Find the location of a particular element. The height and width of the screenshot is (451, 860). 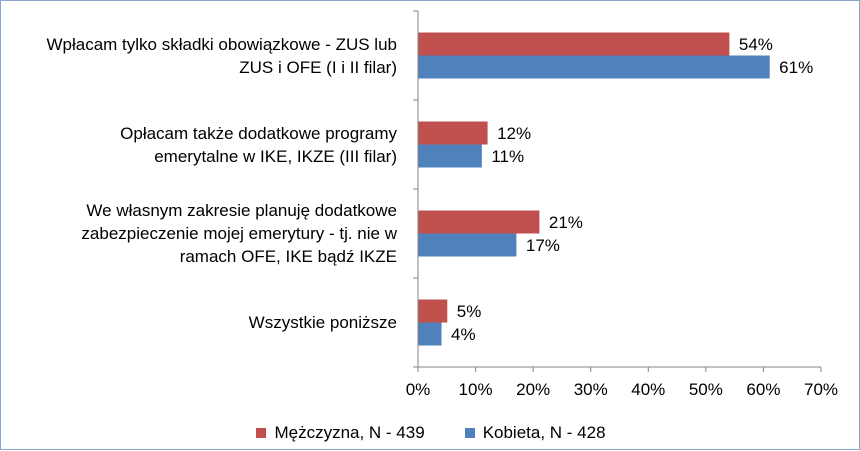

data-label: 17% is located at coordinates (543, 245).